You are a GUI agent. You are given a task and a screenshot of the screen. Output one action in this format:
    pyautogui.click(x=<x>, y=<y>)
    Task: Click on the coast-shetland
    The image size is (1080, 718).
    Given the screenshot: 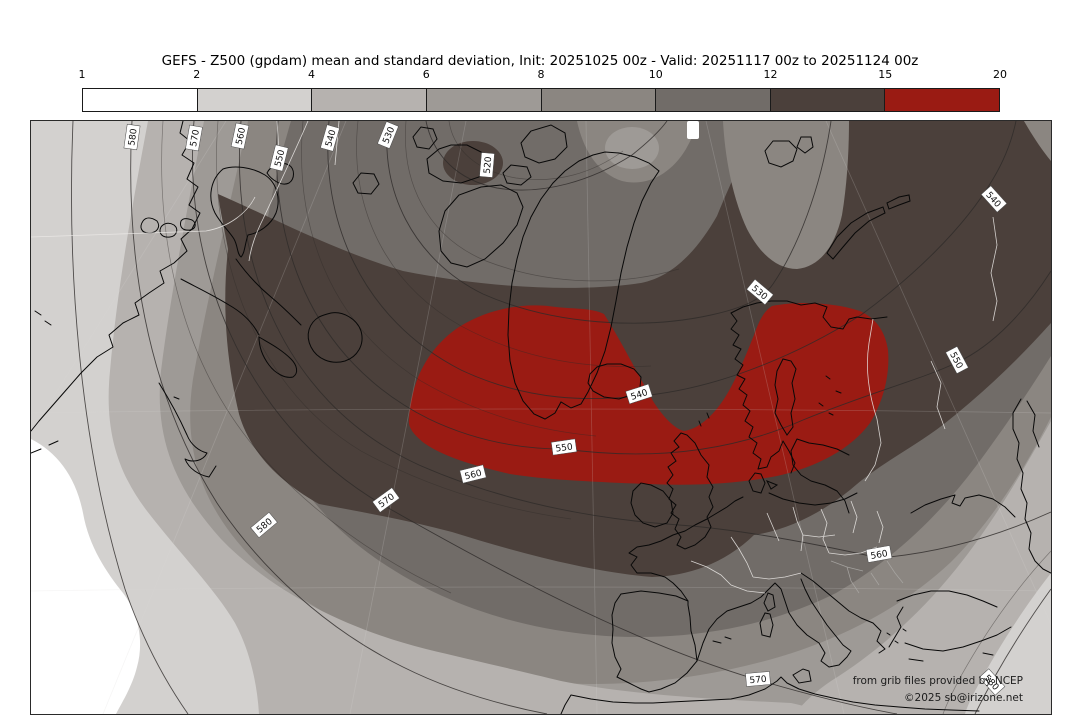 What is the action you would take?
    pyautogui.click(x=704, y=419)
    